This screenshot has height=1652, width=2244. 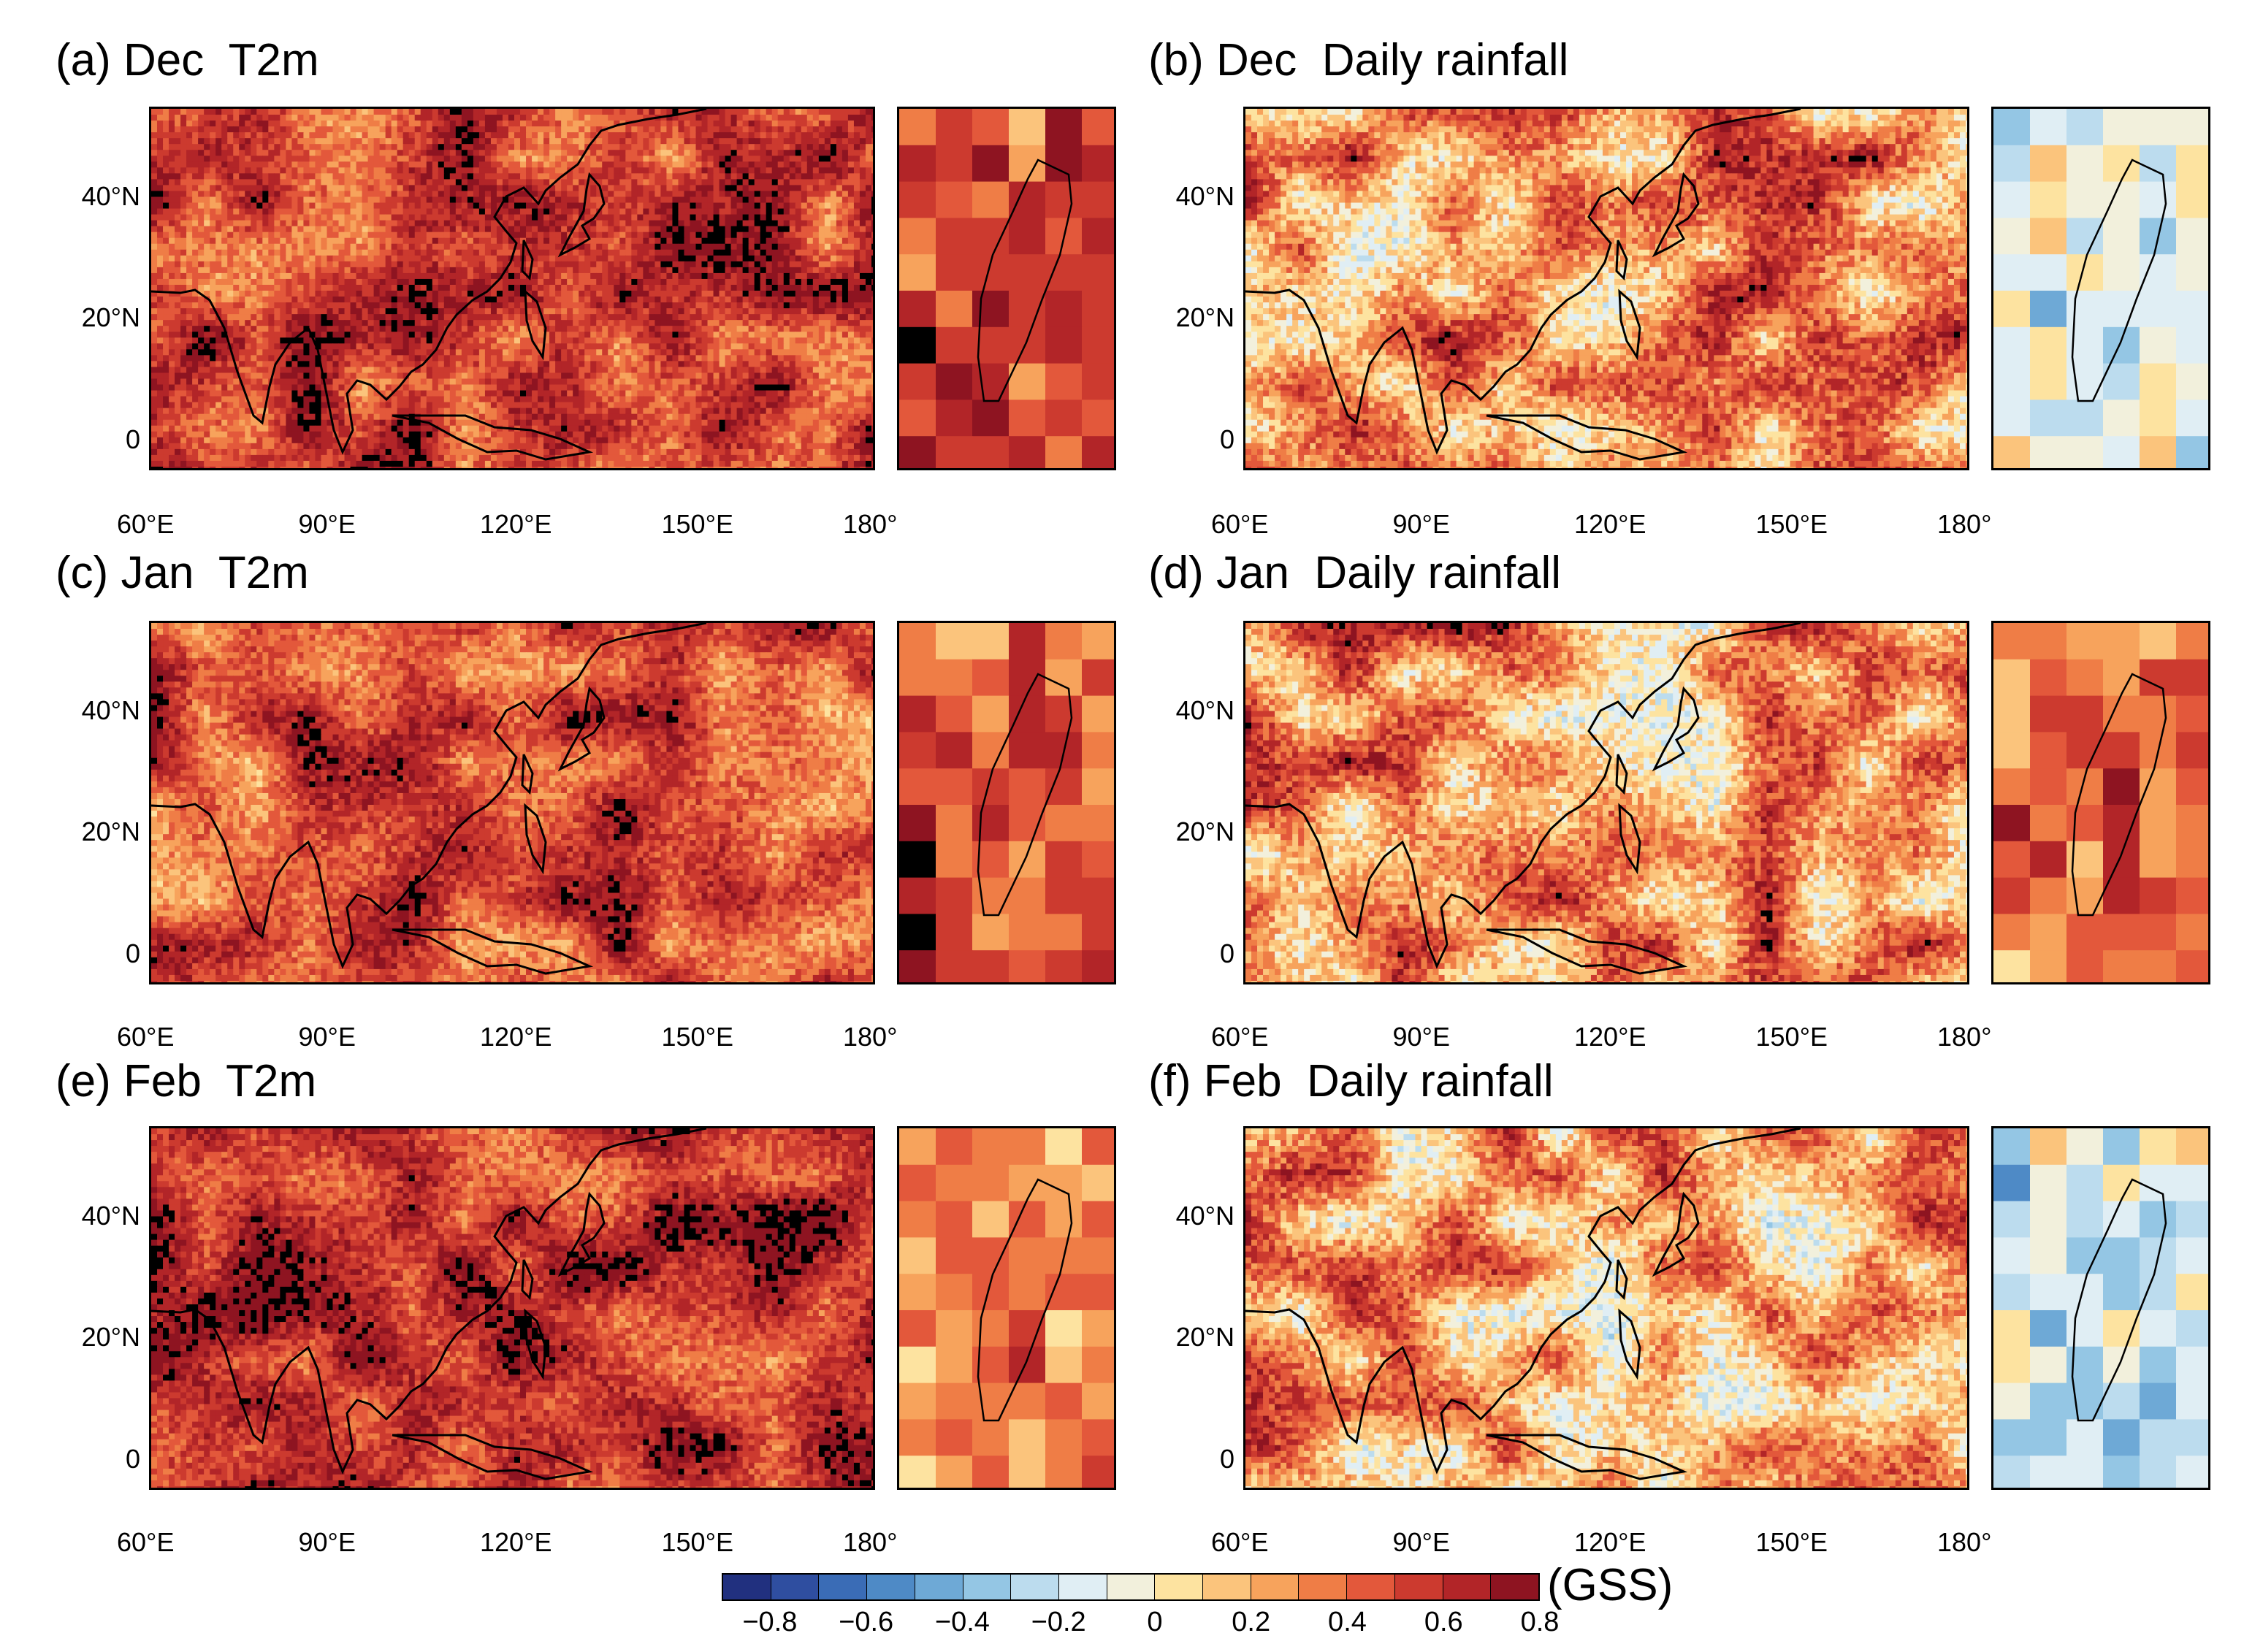 What do you see at coordinates (1358, 60) in the screenshot?
I see `panel-title-b: (b) Dec Daily rainfall` at bounding box center [1358, 60].